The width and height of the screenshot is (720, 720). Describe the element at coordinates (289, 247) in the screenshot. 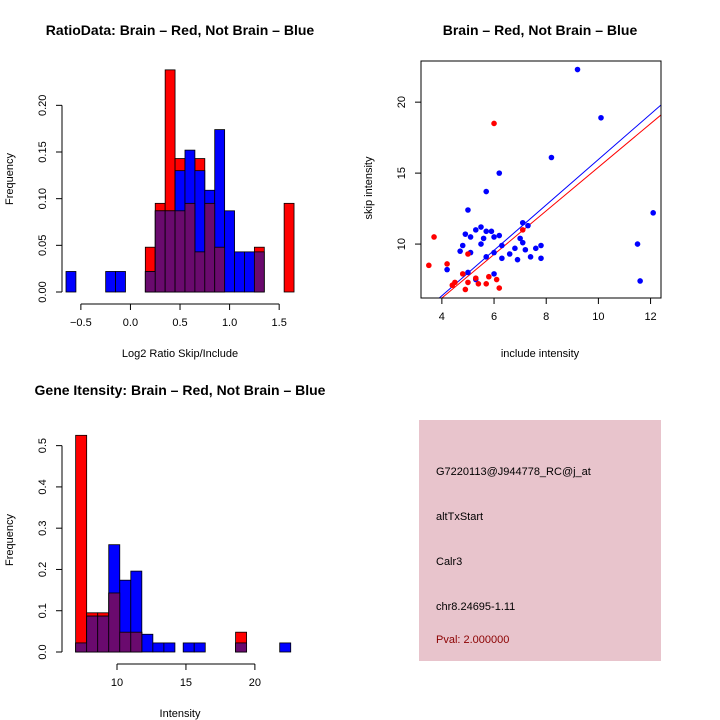

I see `ratio-histogram-bar-brain` at that location.